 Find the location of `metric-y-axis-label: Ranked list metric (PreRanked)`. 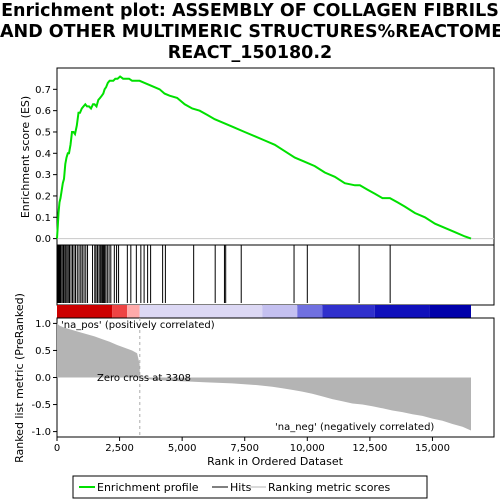

metric-y-axis-label: Ranked list metric (PreRanked) is located at coordinates (19, 378).